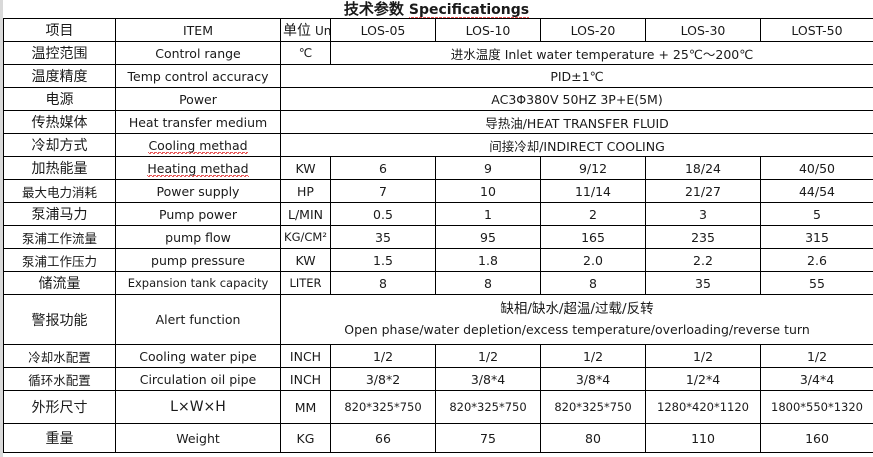 This screenshot has width=873, height=457. I want to click on row-value: 9, so click(488, 168).